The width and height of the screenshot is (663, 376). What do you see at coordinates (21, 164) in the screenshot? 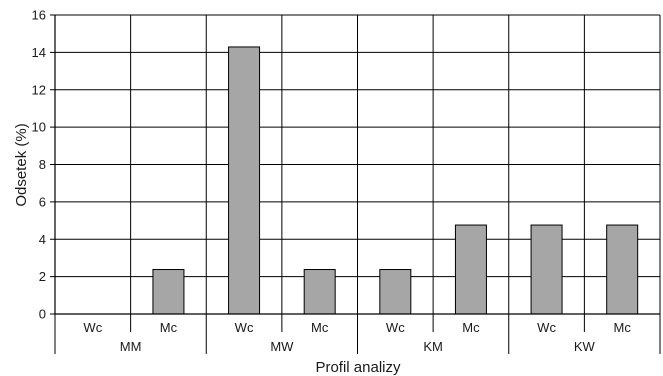
I see `y-axis-title: Odsetek (%)` at bounding box center [21, 164].